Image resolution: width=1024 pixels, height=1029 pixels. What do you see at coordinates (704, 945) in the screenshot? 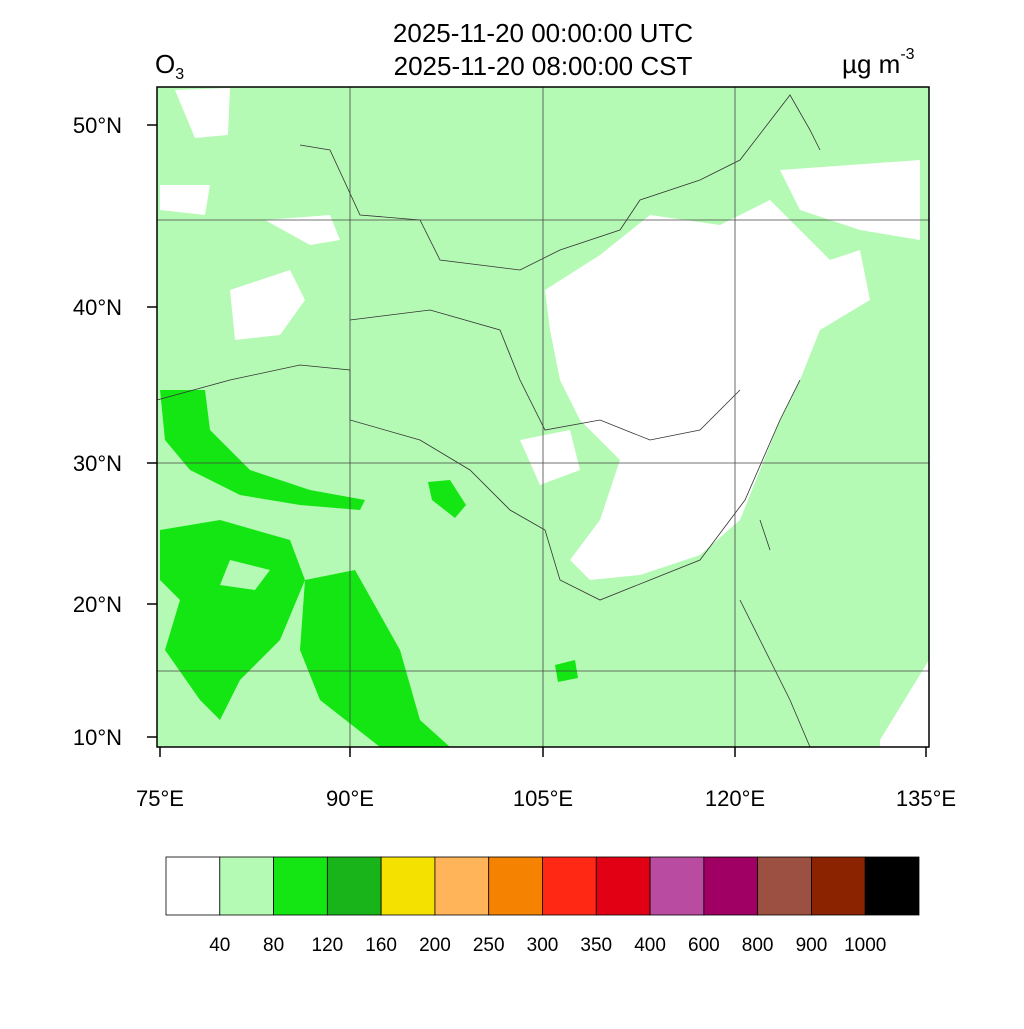
I see `colorbar-label: 600` at bounding box center [704, 945].